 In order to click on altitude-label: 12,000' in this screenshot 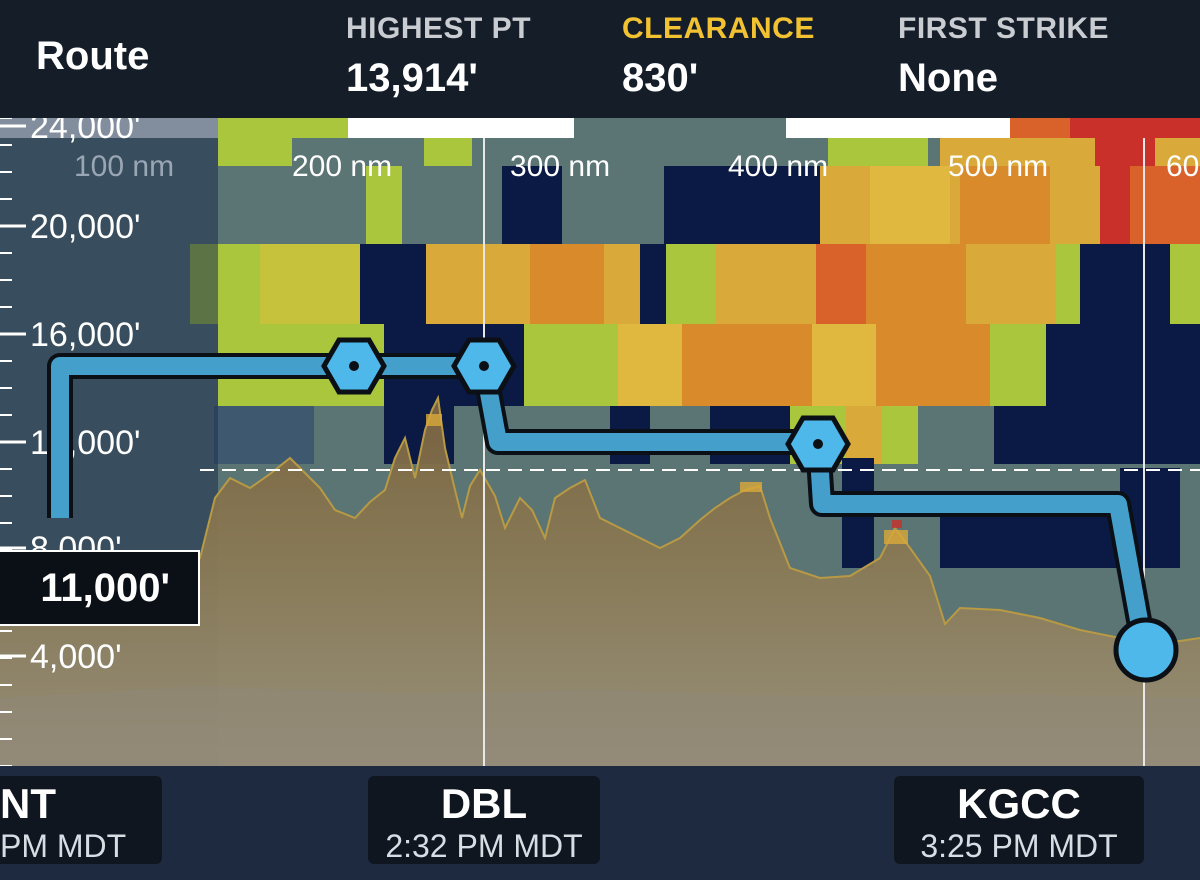, I will do `click(85, 443)`.